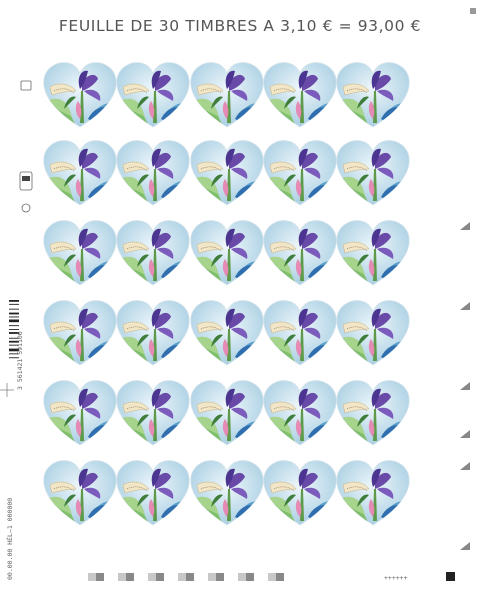 This screenshot has width=483, height=600. What do you see at coordinates (20, 360) in the screenshot?
I see `barcode-number: 3 561421 591100` at bounding box center [20, 360].